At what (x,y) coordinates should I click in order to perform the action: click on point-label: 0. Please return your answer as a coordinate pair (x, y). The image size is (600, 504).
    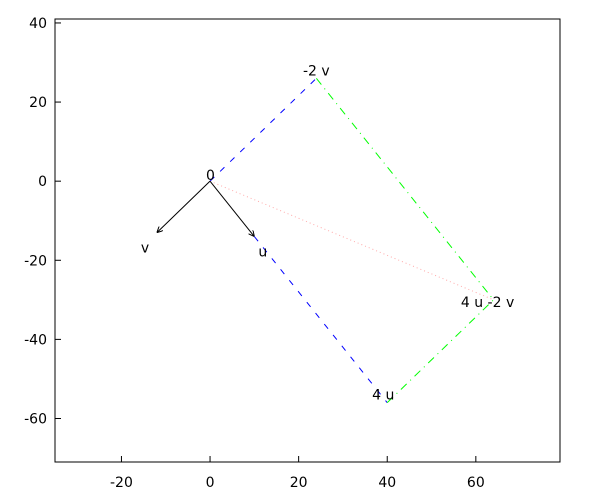
    Looking at the image, I should click on (210, 176).